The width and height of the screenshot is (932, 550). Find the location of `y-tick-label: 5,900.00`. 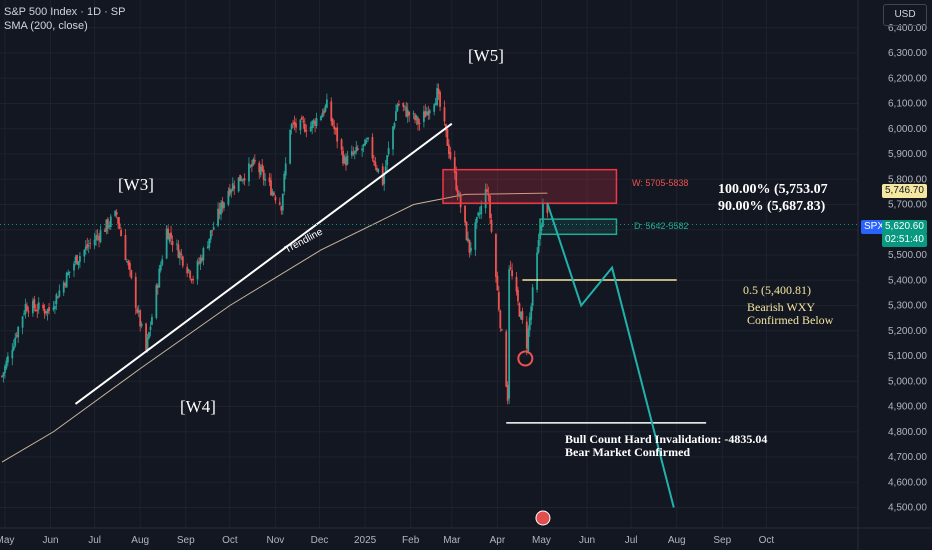

y-tick-label: 5,900.00 is located at coordinates (907, 154).